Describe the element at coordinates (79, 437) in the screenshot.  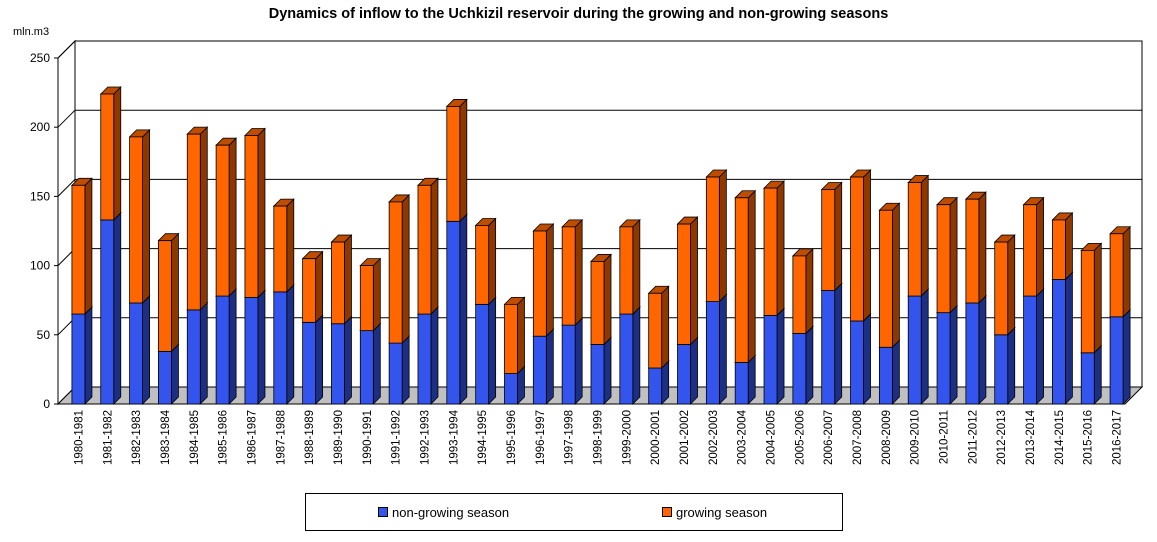
I see `x-tick-label: 1980-1981` at that location.